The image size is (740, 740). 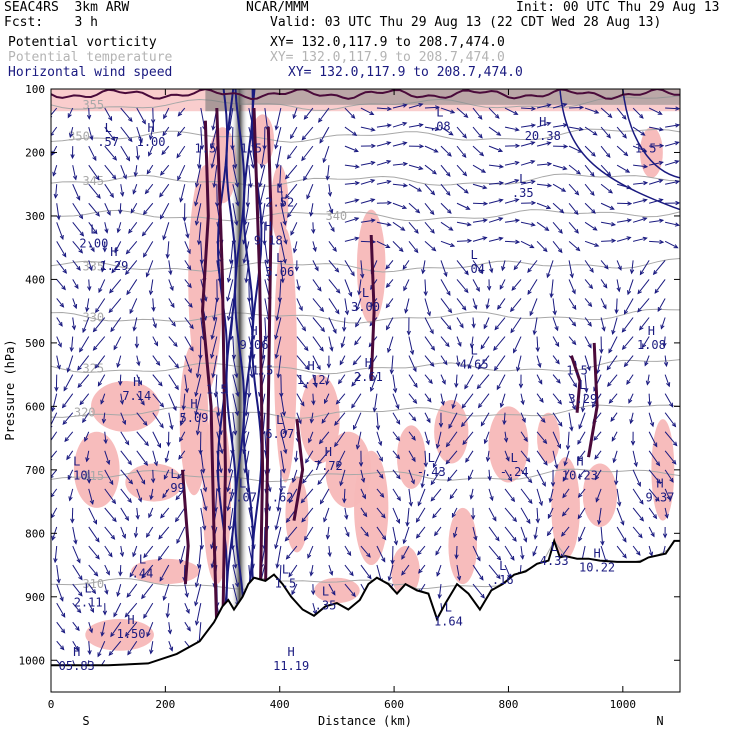 What do you see at coordinates (108, 128) in the screenshot?
I see `pv-low-marker: L` at bounding box center [108, 128].